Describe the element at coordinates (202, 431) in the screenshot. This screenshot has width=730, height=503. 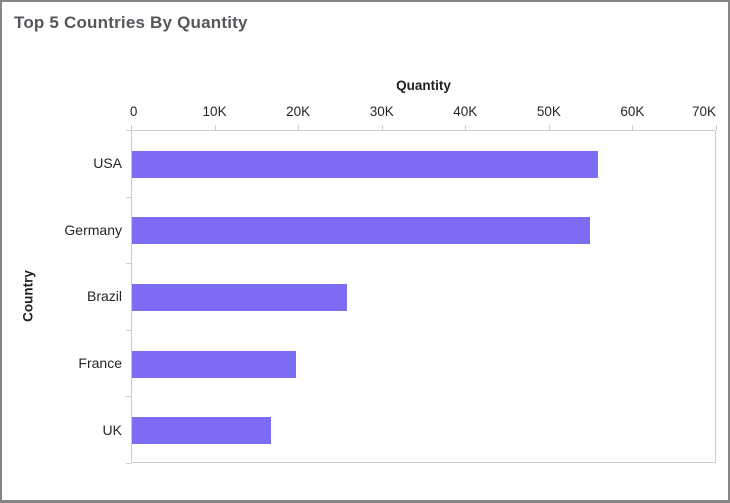
I see `bar-uk` at that location.